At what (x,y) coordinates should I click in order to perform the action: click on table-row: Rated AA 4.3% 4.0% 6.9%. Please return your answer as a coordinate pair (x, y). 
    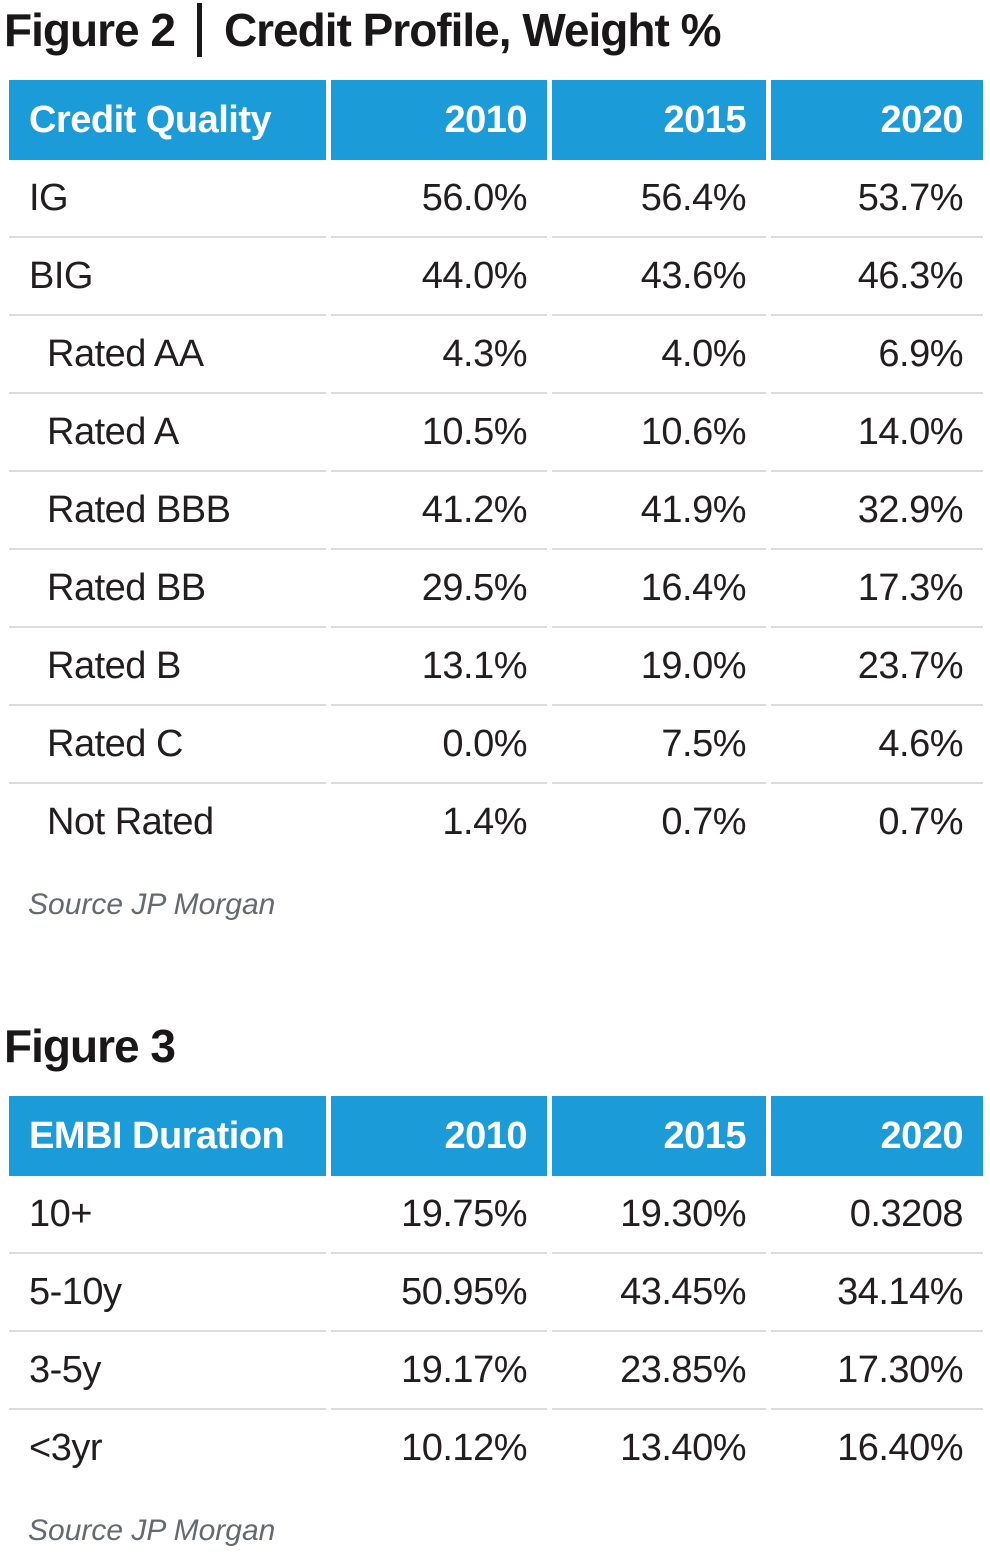
    Looking at the image, I should click on (496, 355).